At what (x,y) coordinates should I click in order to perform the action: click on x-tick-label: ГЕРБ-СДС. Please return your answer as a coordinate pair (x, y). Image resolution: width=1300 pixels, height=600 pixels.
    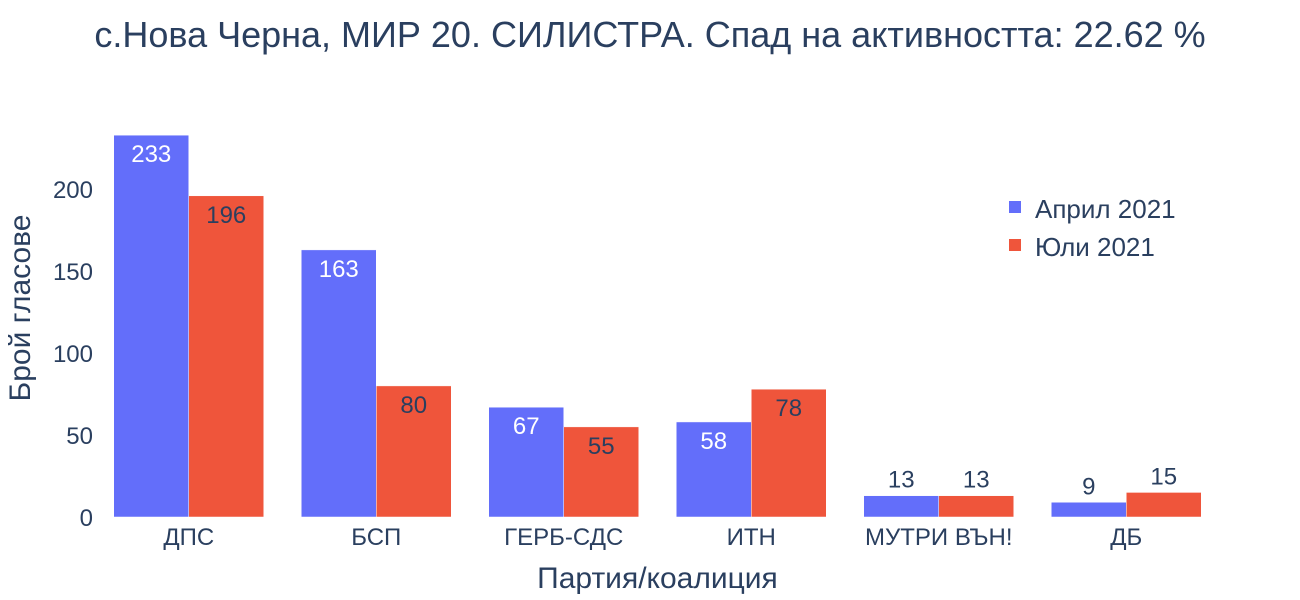
    Looking at the image, I should click on (563, 537).